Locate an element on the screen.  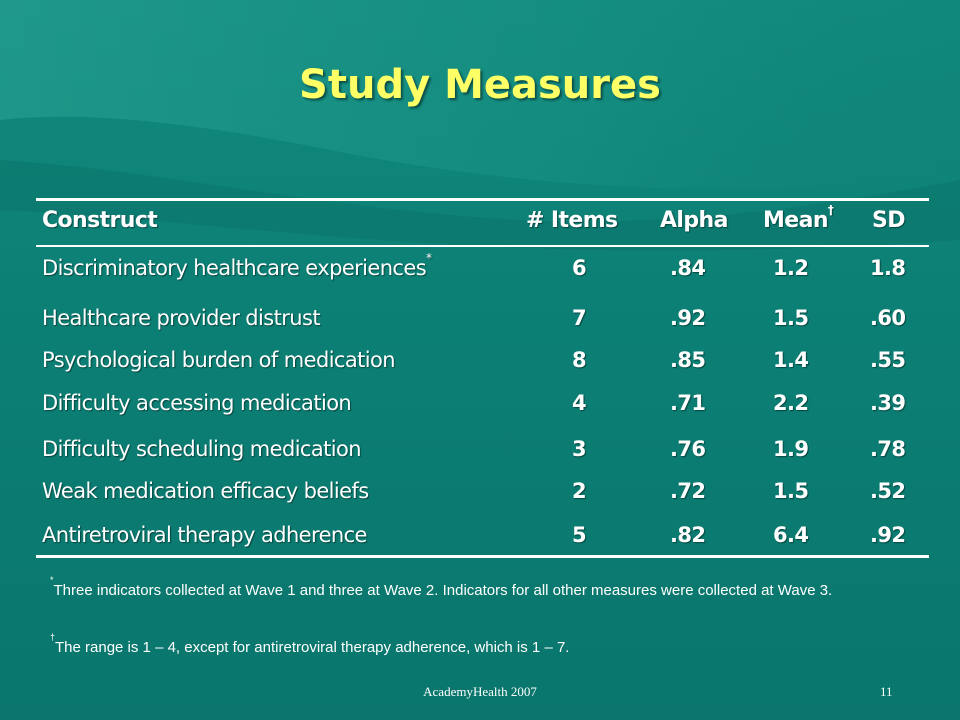
row-mean: 1.2 is located at coordinates (791, 268).